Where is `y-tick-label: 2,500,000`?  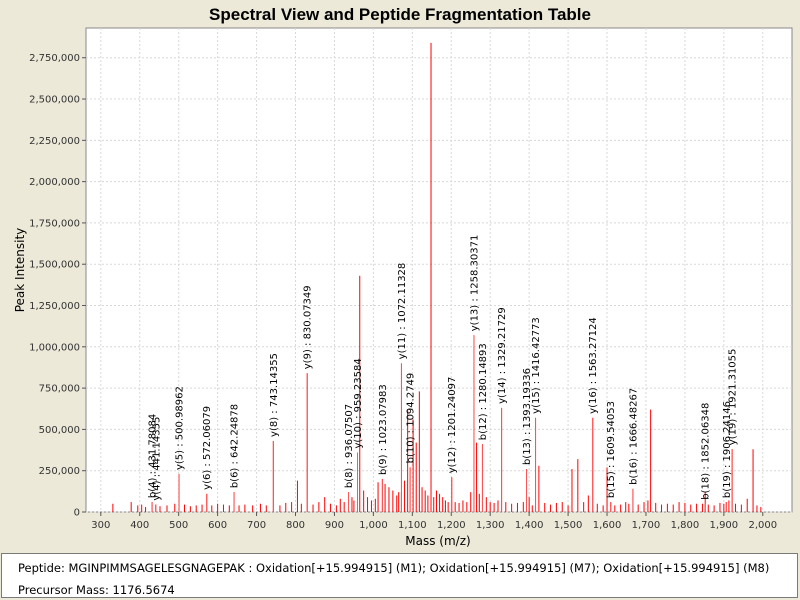 y-tick-label: 2,500,000 is located at coordinates (54, 100).